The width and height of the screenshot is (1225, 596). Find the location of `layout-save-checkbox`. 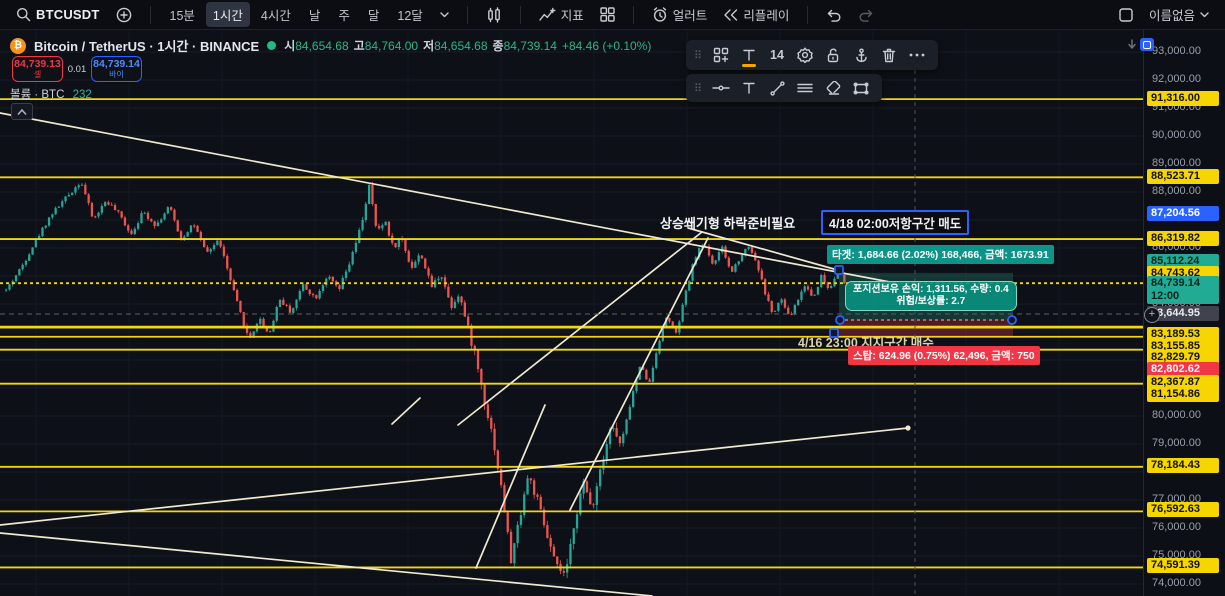

layout-save-checkbox is located at coordinates (1126, 15).